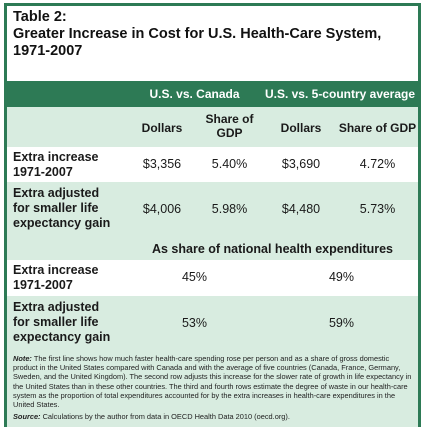  I want to click on cell-avg-share: 5.73%, so click(377, 209).